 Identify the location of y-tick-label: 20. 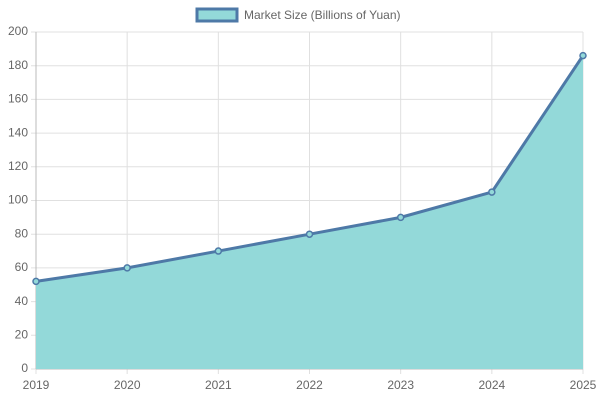
(22, 334).